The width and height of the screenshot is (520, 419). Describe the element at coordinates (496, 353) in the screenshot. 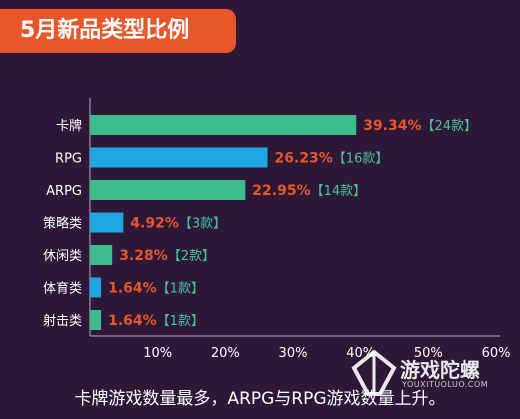

I see `x-tick-label: 60%` at that location.